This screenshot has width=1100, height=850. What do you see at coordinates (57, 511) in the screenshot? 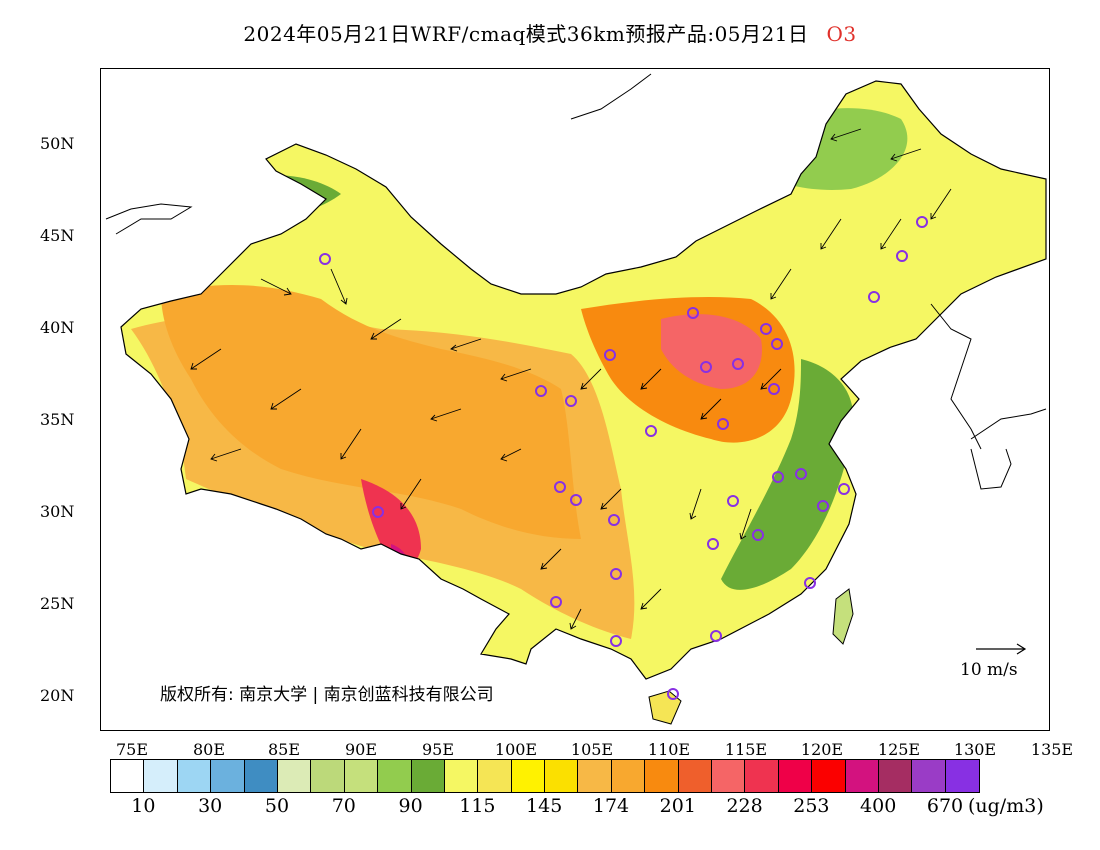
I see `lat-label-30n: 30N` at bounding box center [57, 511].